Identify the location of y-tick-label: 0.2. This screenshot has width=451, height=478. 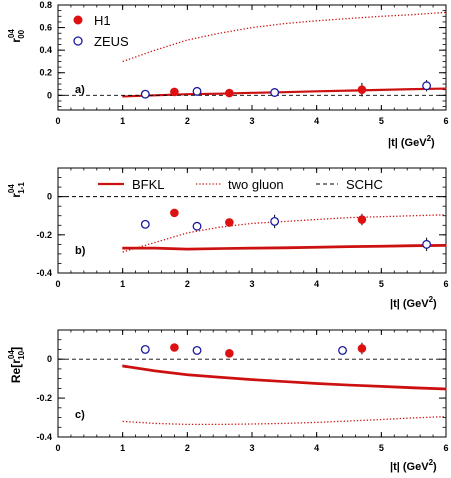
(45, 73).